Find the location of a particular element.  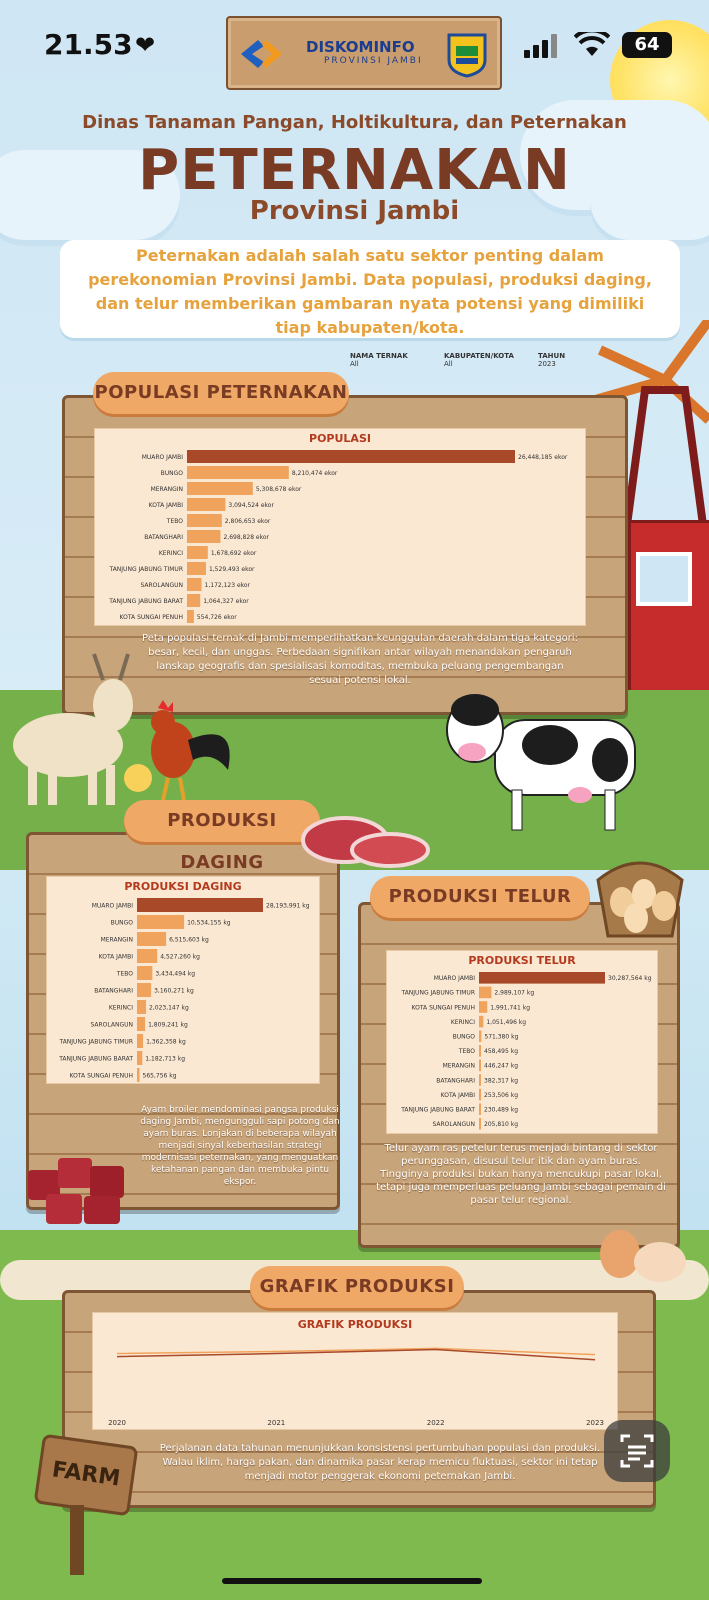

bar-value-label: 4,527,260 kg is located at coordinates (180, 957).